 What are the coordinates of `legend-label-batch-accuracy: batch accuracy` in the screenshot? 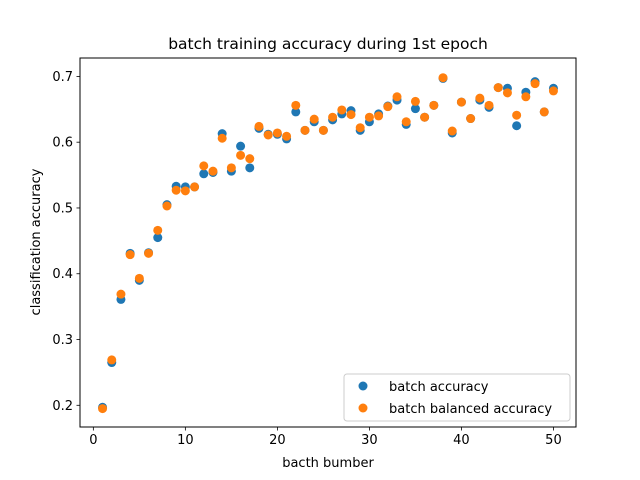 It's located at (439, 387).